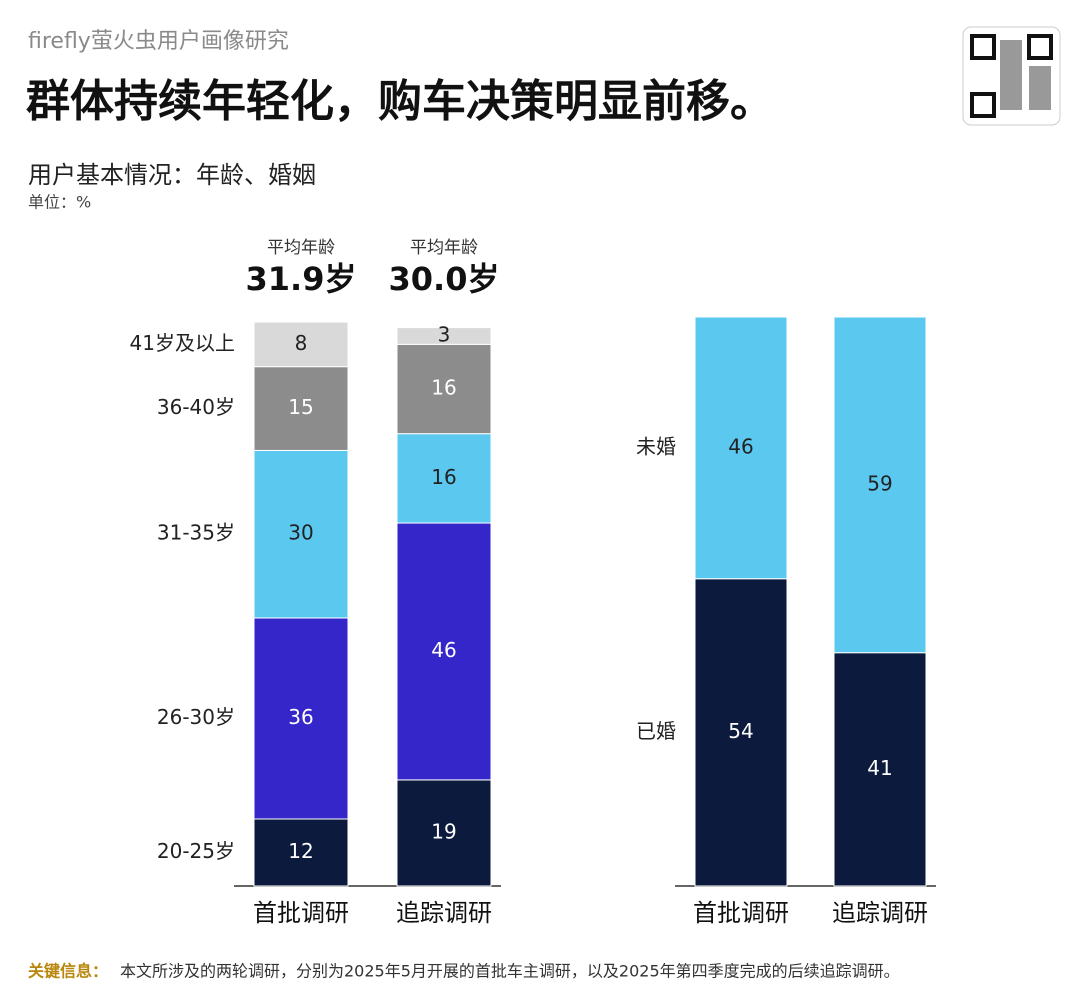  Describe the element at coordinates (301, 279) in the screenshot. I see `annotation-value: 31.9岁` at that location.